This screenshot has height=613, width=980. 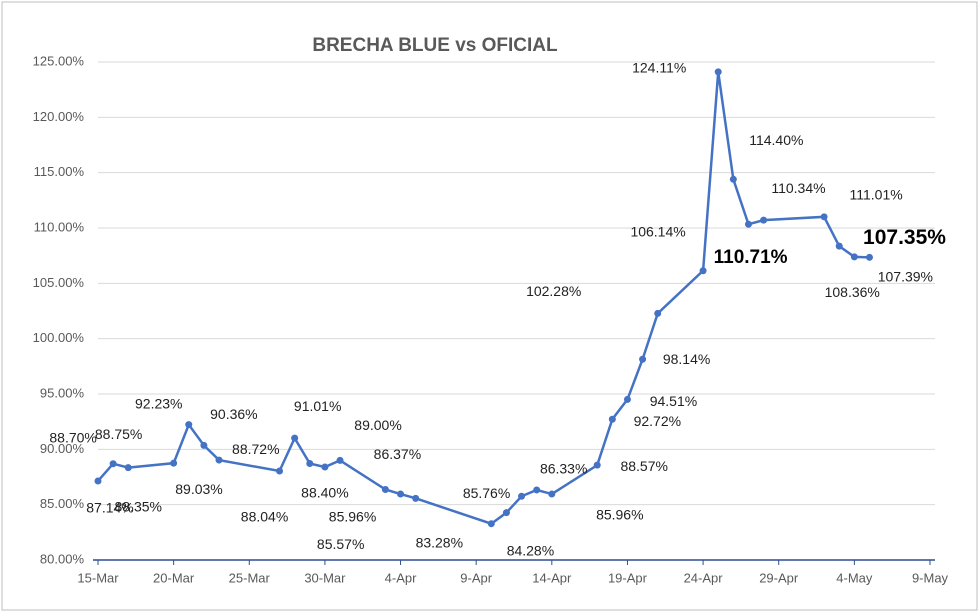 I want to click on data-label: 87.14%, so click(x=109, y=508).